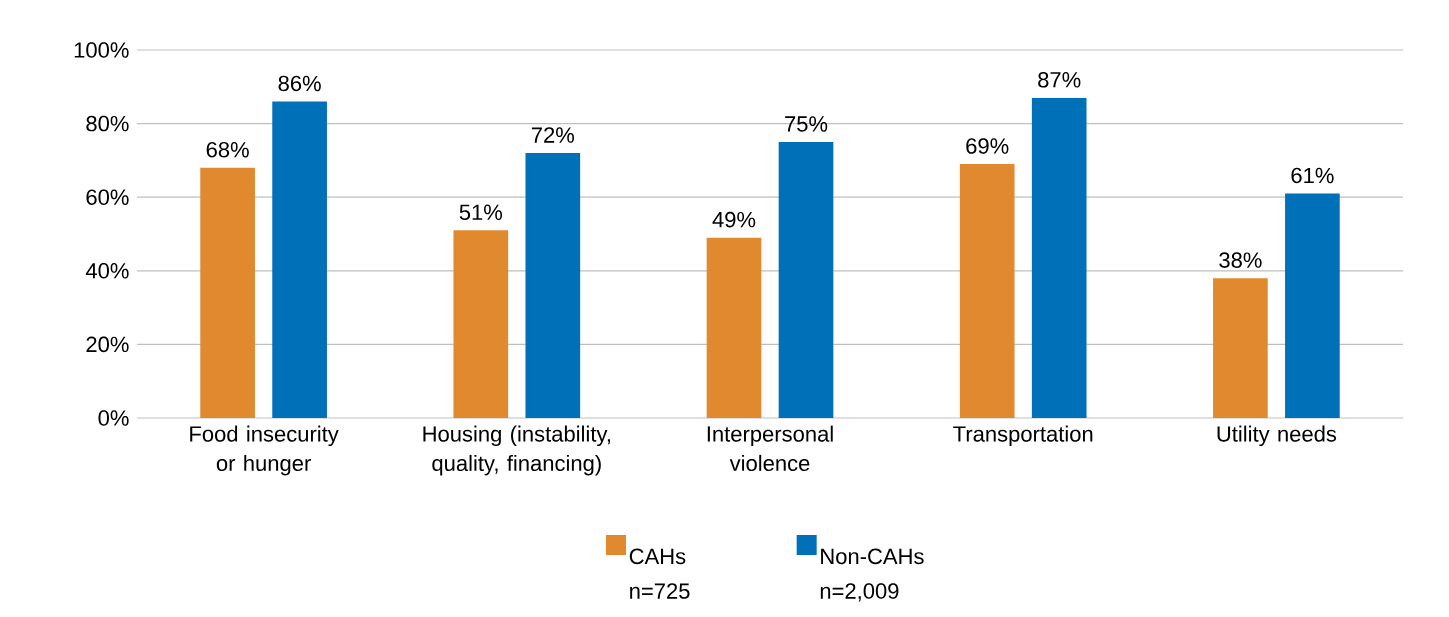 This screenshot has height=617, width=1449. What do you see at coordinates (107, 344) in the screenshot?
I see `y-tick-label: 20%` at bounding box center [107, 344].